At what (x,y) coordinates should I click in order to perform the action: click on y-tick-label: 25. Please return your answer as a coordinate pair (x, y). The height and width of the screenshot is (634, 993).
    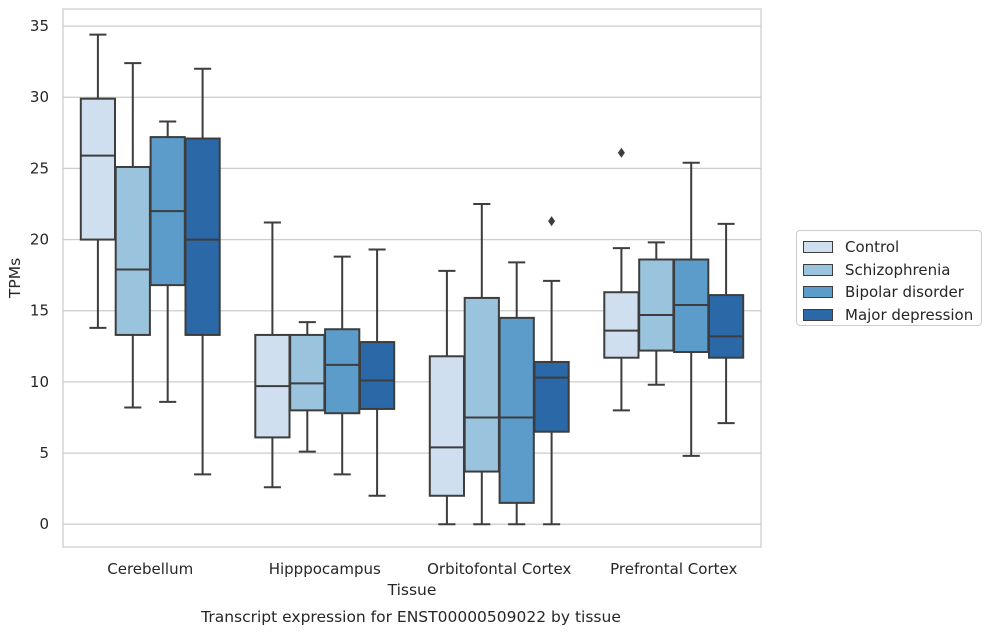
    Looking at the image, I should click on (39, 168).